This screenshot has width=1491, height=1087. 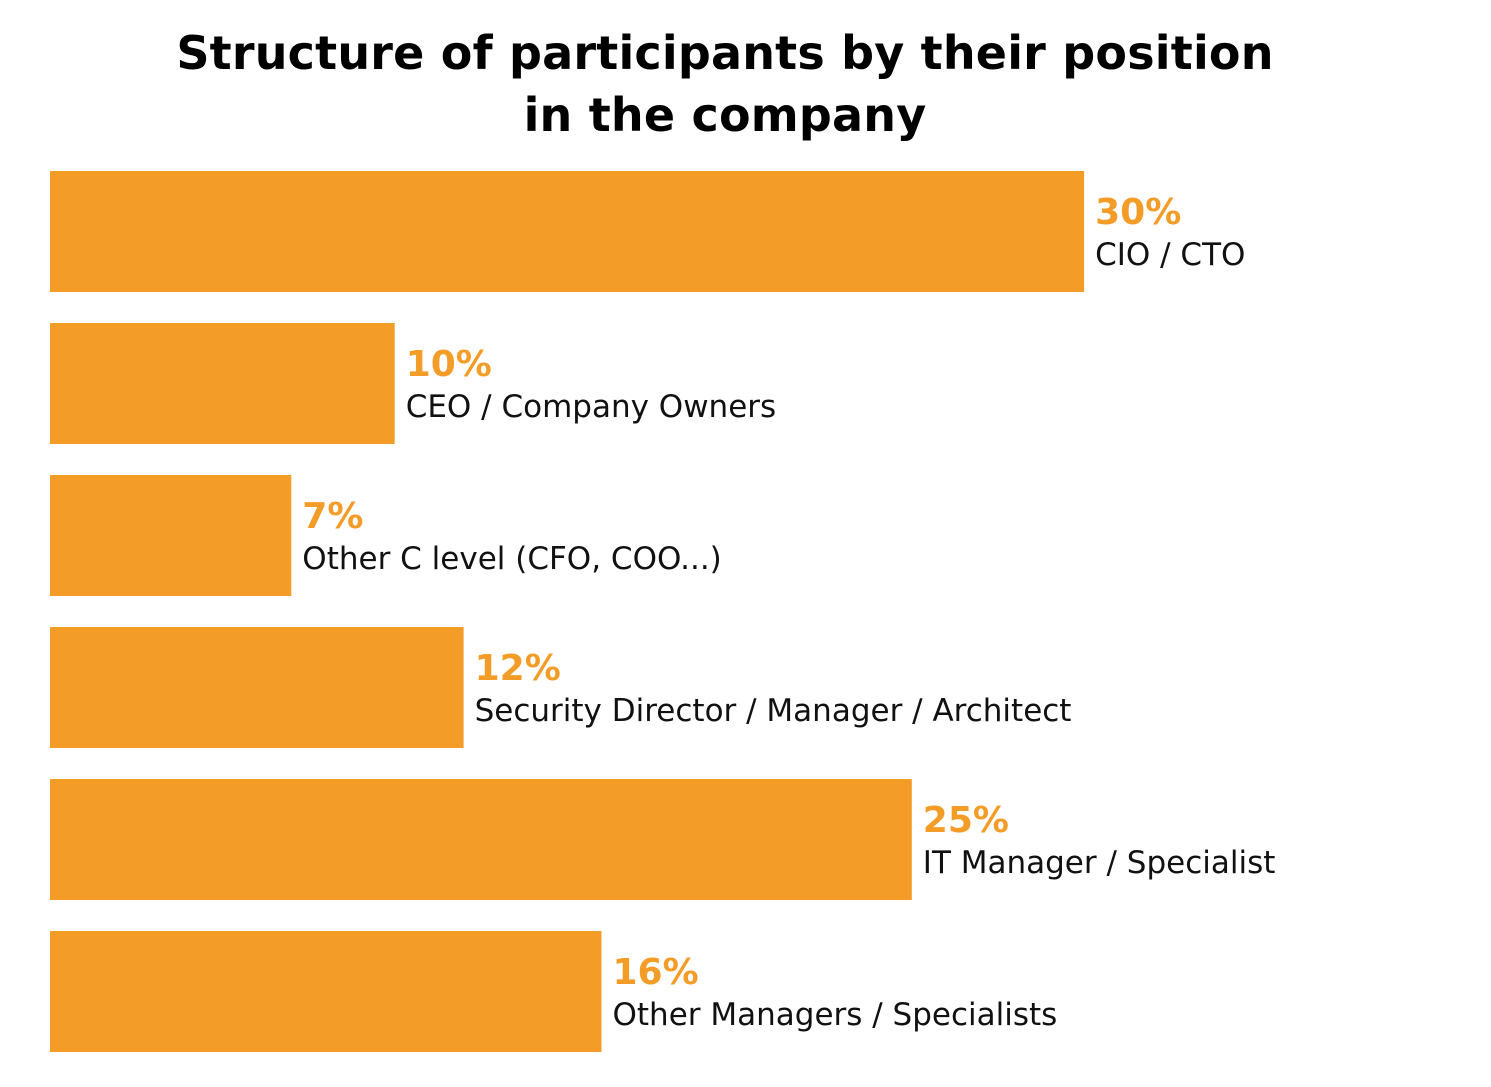 I want to click on bar-category-label: CIO / CTO, so click(x=1170, y=255).